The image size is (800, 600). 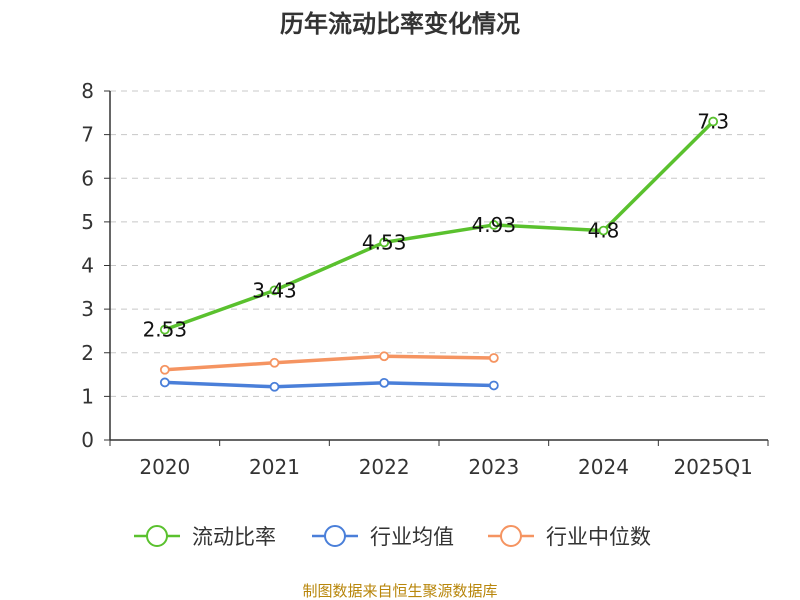 I want to click on y-tick-label: 4, so click(x=87, y=266).